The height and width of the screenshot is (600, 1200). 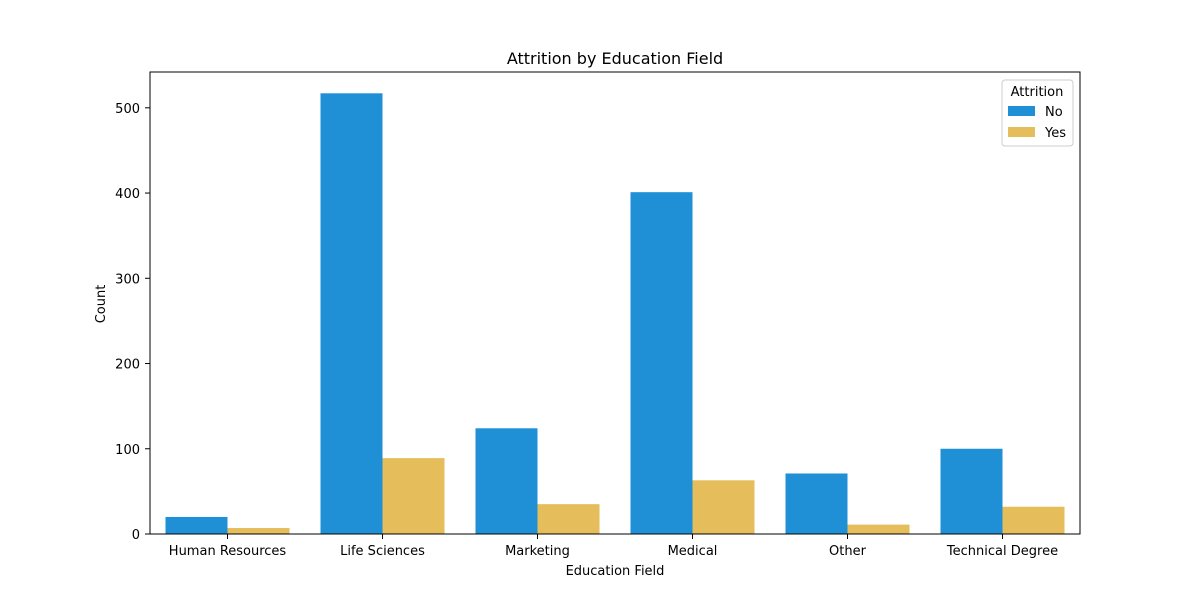 I want to click on legend: Attrition No Yes, so click(x=1037, y=113).